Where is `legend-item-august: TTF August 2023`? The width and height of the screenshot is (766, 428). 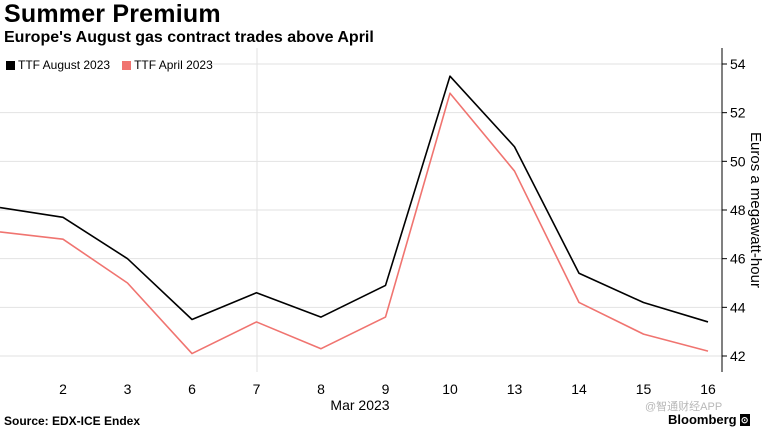 legend-item-august: TTF August 2023 is located at coordinates (58, 65).